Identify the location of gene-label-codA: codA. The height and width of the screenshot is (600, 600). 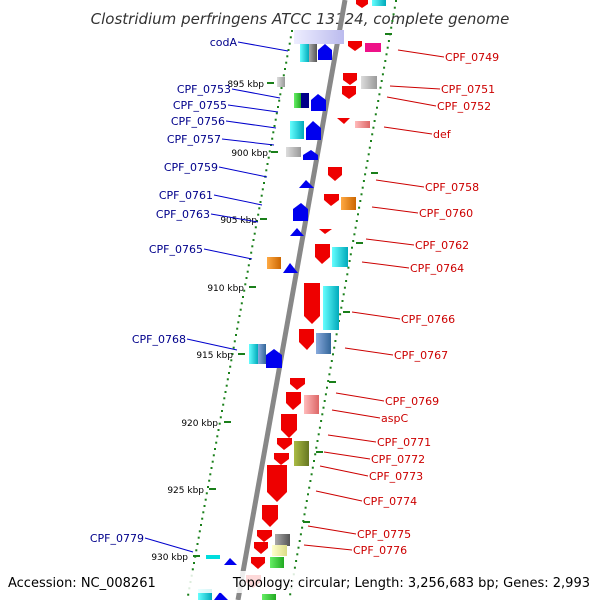
(224, 42).